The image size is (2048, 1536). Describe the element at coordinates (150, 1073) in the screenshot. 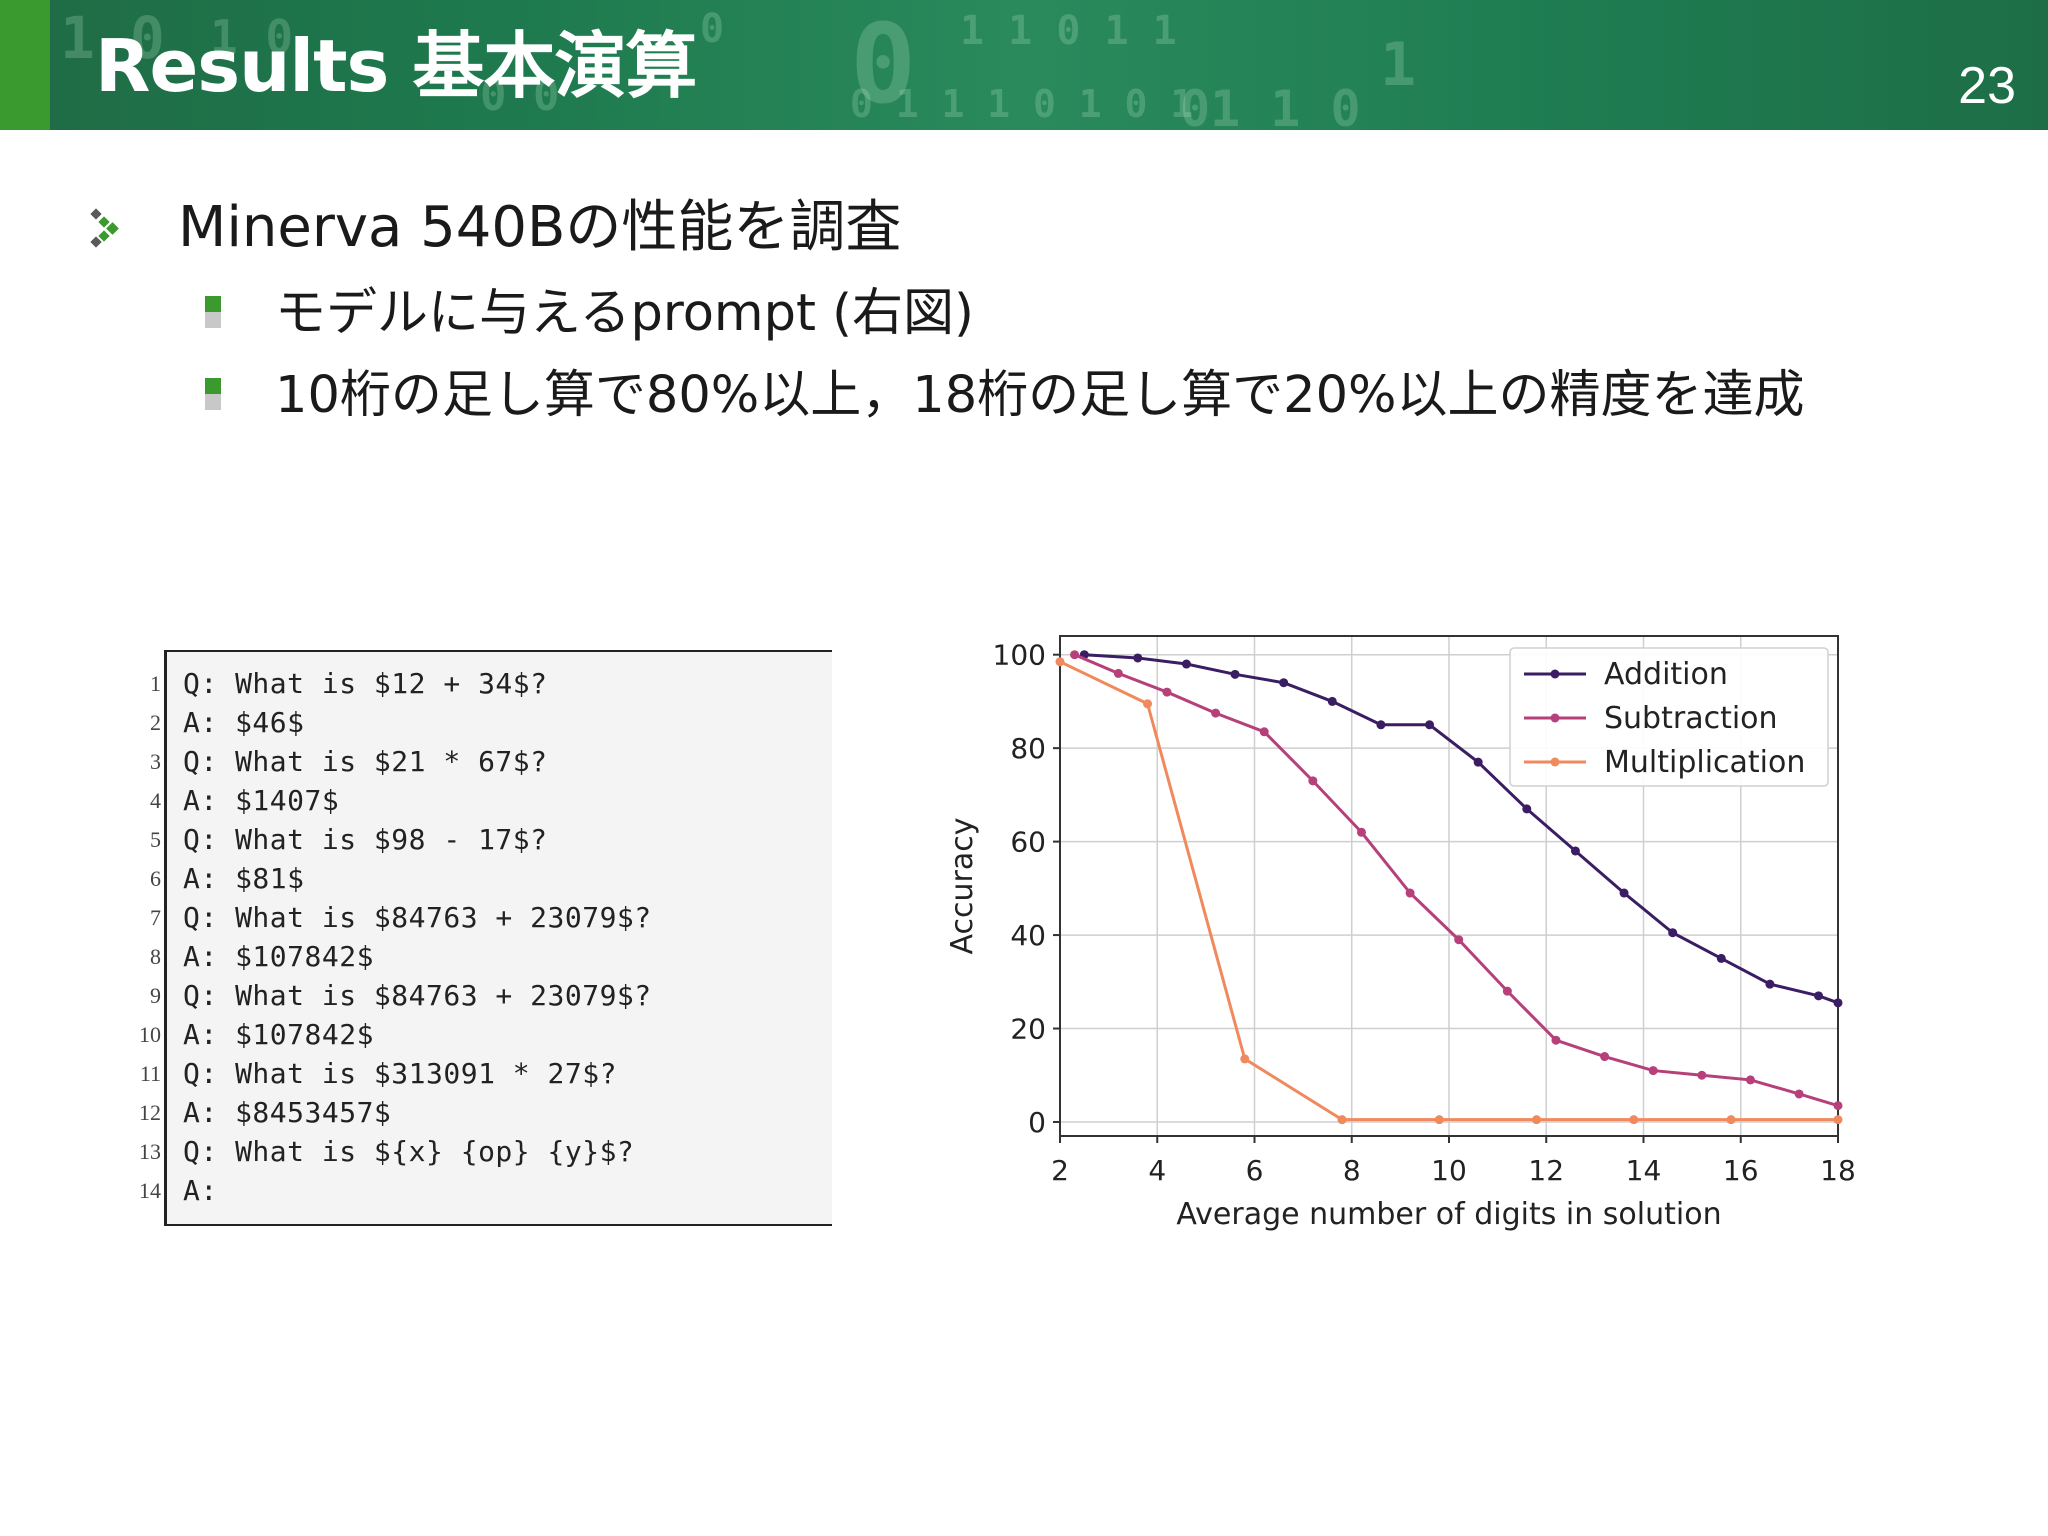

I see `code-line-number: 11` at that location.